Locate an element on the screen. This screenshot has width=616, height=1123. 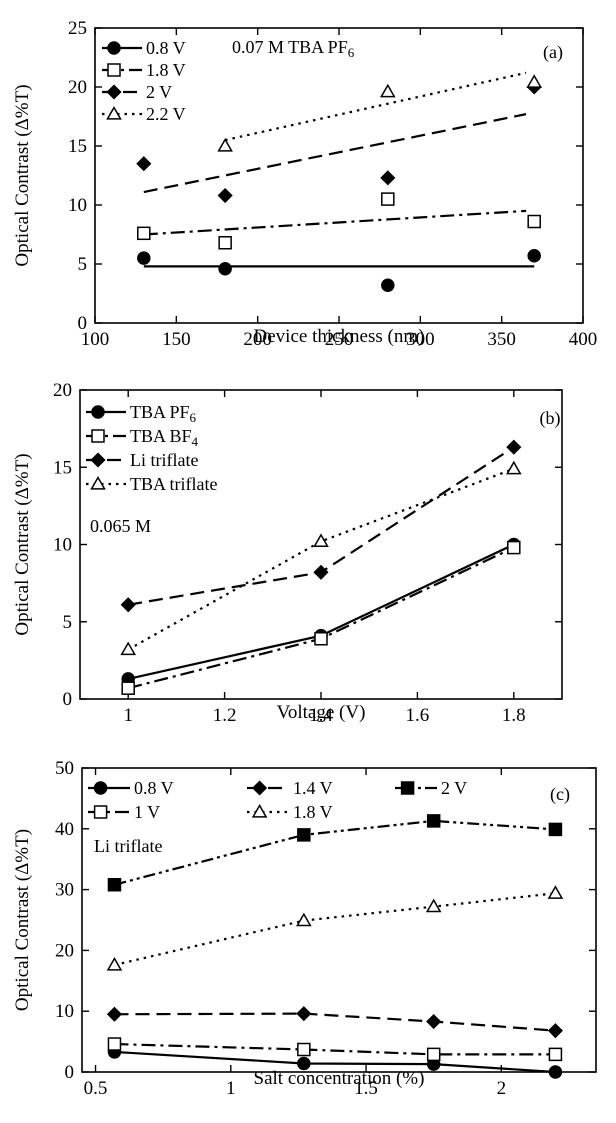
x-axis-label: Voltage (V) is located at coordinates (321, 712).